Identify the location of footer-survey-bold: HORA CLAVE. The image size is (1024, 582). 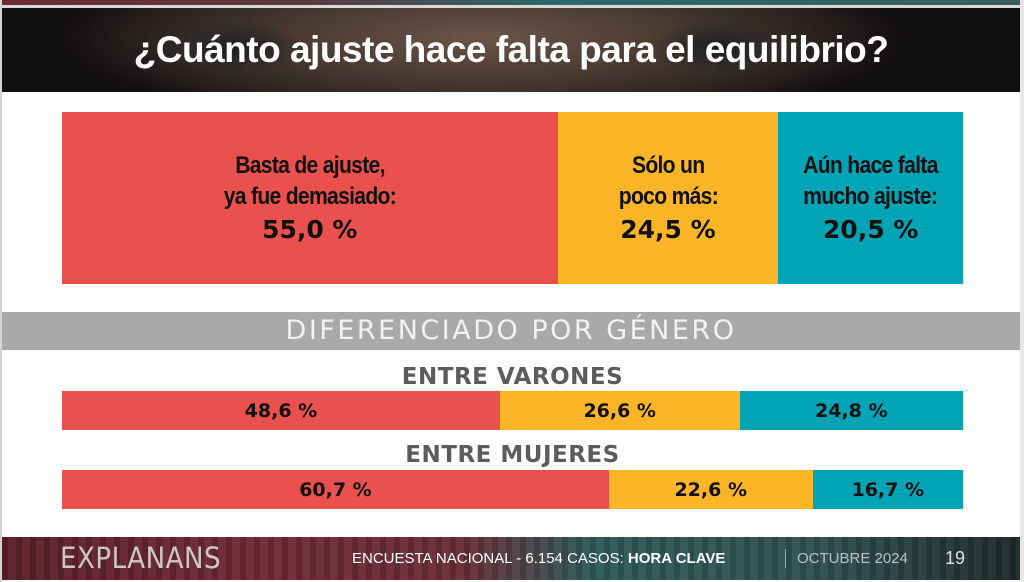
(676, 558).